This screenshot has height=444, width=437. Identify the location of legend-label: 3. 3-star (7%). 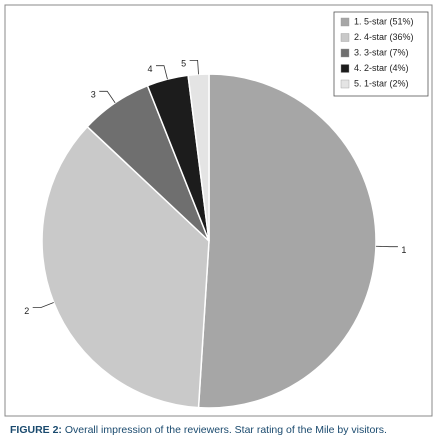
(381, 52).